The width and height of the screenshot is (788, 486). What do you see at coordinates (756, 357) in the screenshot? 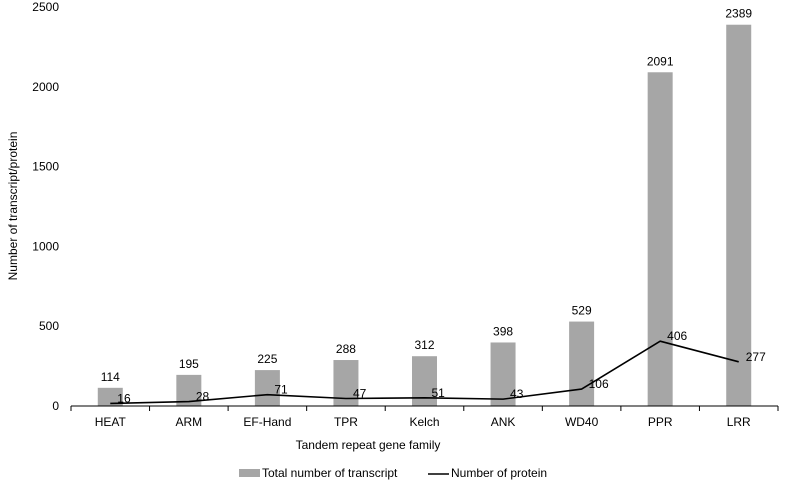
I see `line-value-label: 277` at bounding box center [756, 357].